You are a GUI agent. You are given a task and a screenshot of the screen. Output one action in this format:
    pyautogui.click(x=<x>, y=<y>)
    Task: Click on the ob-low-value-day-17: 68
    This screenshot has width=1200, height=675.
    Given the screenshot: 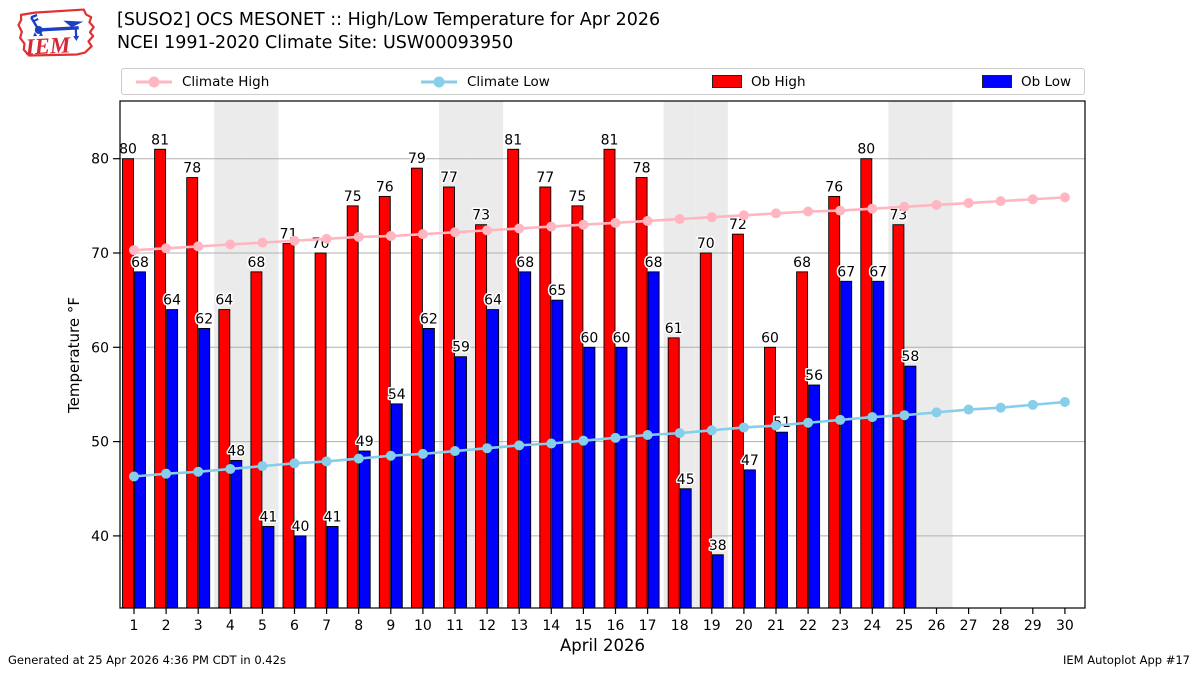 What is the action you would take?
    pyautogui.click(x=654, y=263)
    